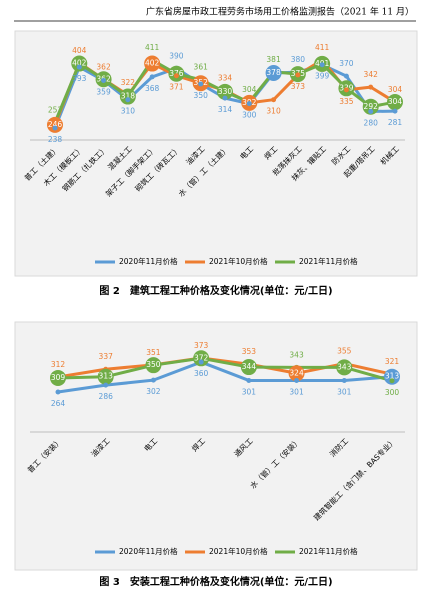  Describe the element at coordinates (58, 403) in the screenshot. I see `data-label: 264` at that location.